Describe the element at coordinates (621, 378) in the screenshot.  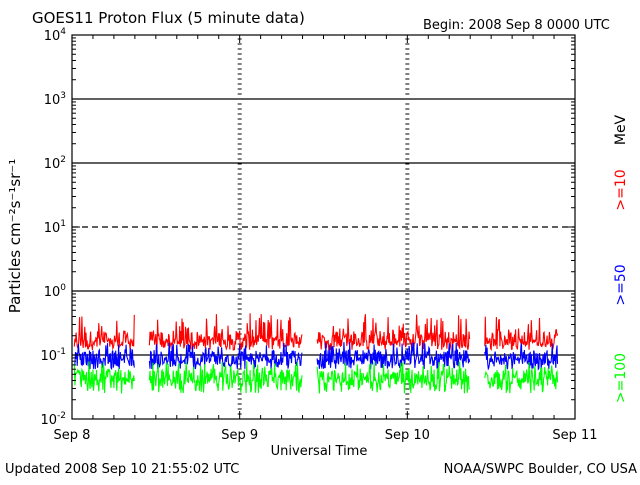
I see `legend-entry: >=100` at that location.